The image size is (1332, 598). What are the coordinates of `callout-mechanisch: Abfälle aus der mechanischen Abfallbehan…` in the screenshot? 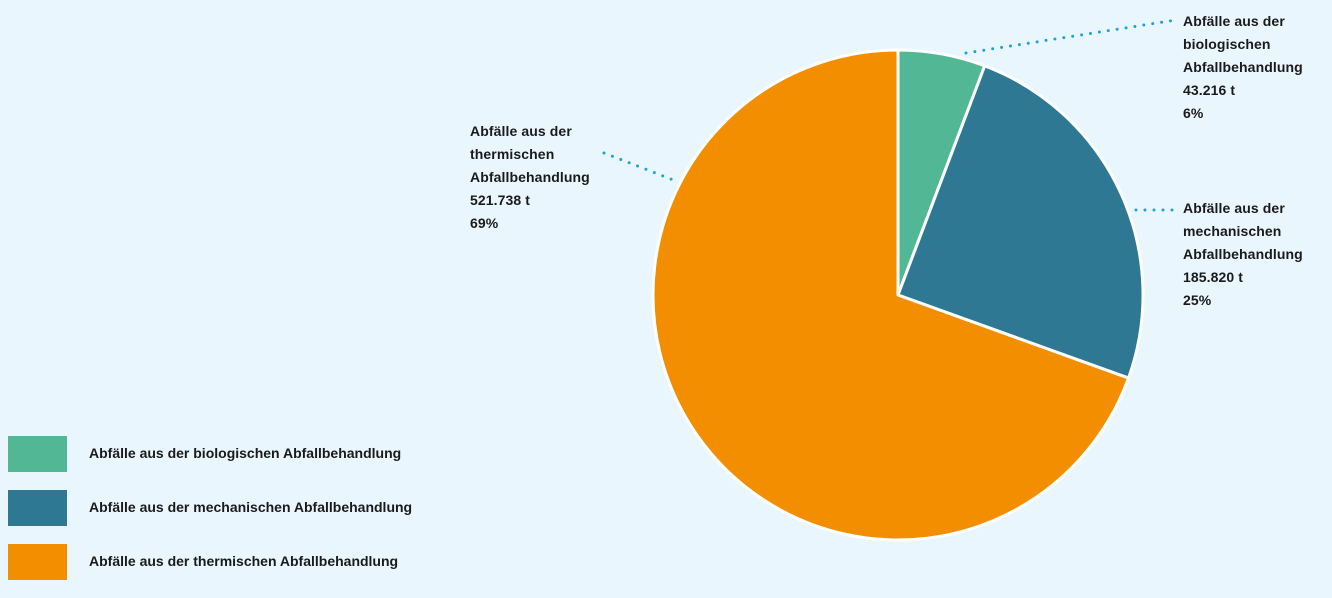 It's located at (1243, 254).